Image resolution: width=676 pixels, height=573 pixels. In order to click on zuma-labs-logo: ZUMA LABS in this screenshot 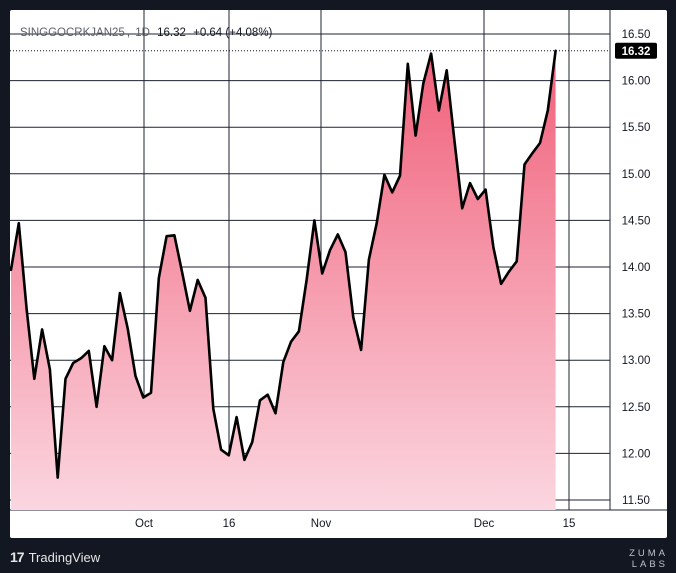, I will do `click(648, 559)`.